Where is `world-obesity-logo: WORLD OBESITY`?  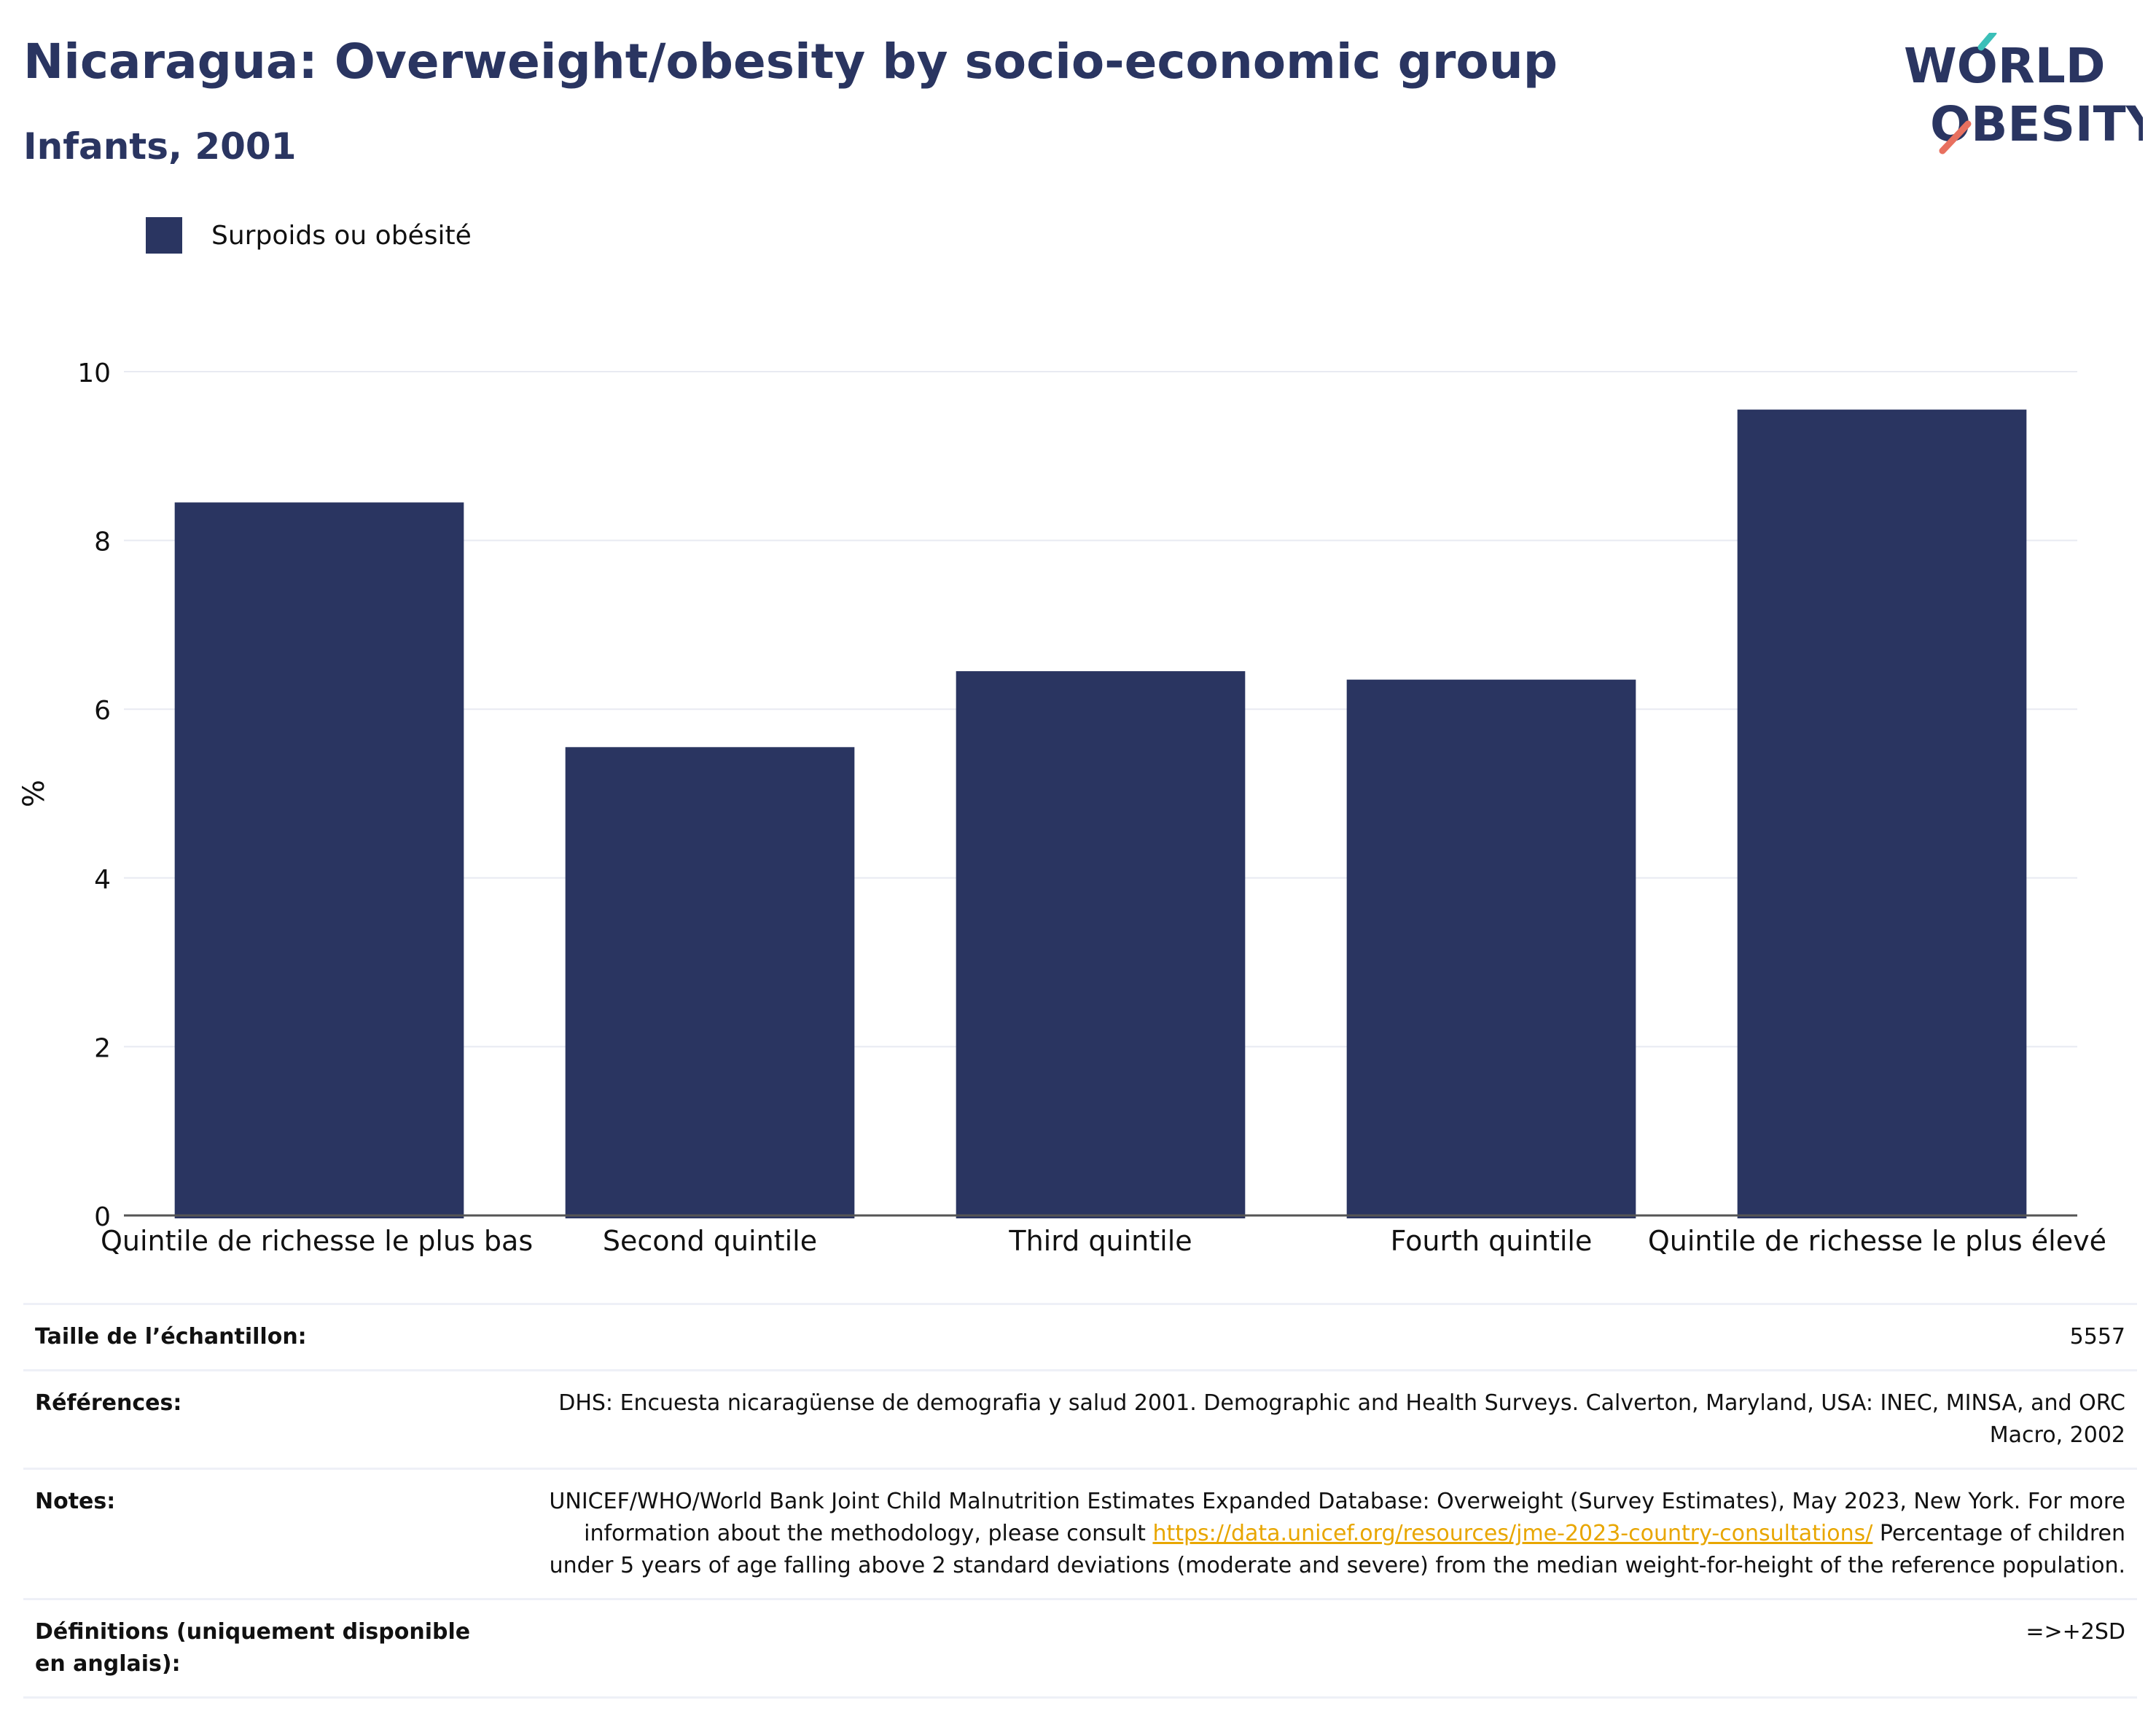 world-obesity-logo: WORLD OBESITY is located at coordinates (2023, 93).